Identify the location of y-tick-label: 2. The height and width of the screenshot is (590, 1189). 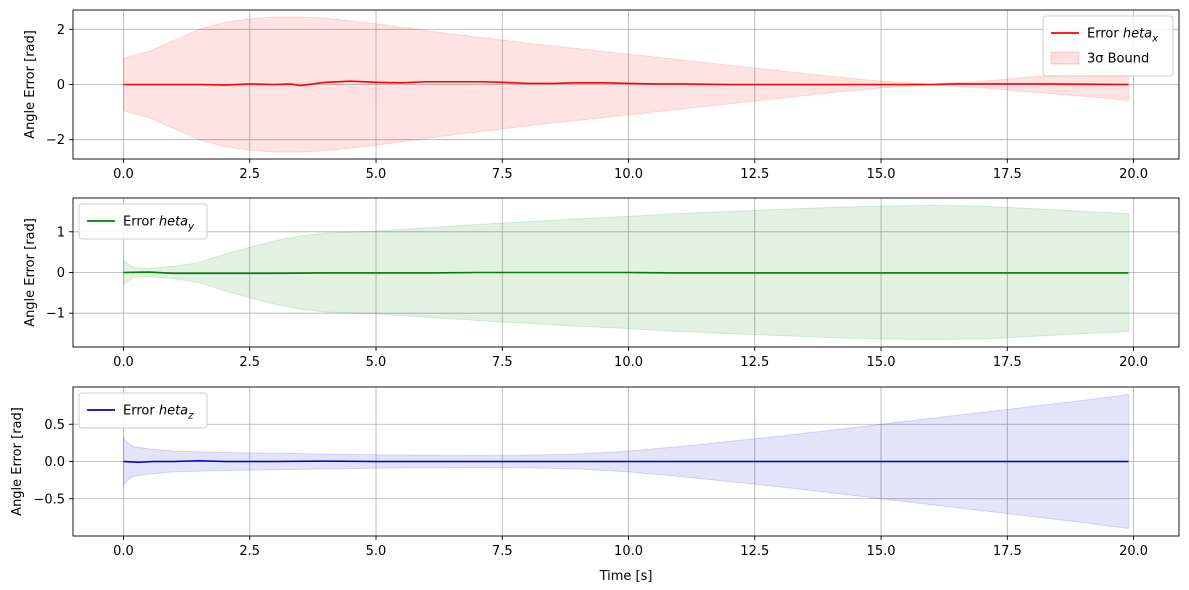
(61, 30).